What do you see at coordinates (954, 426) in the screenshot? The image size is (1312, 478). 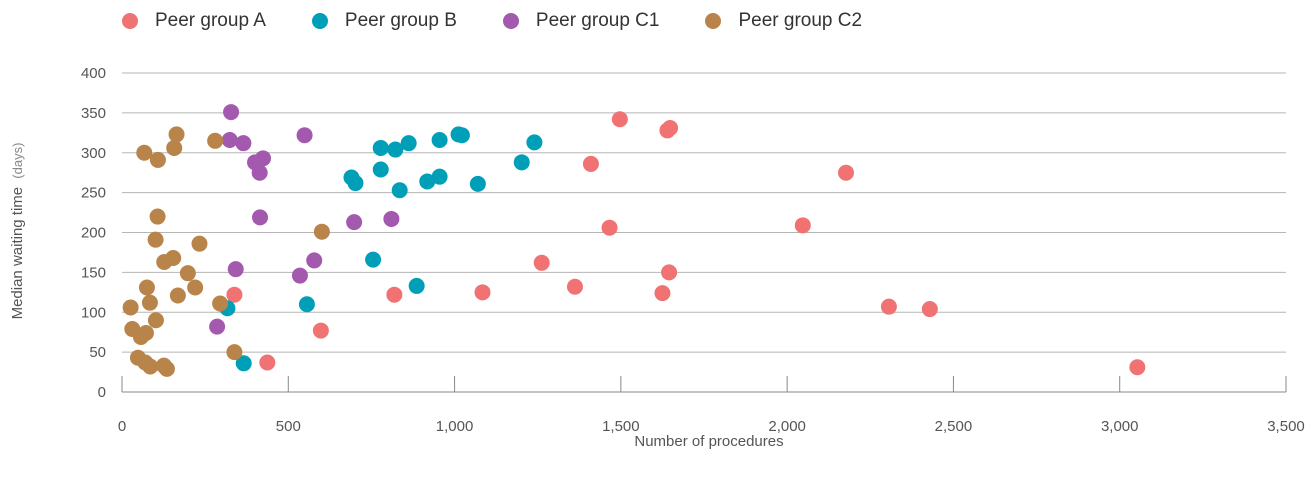 I see `x-tick-label: 2,500` at bounding box center [954, 426].